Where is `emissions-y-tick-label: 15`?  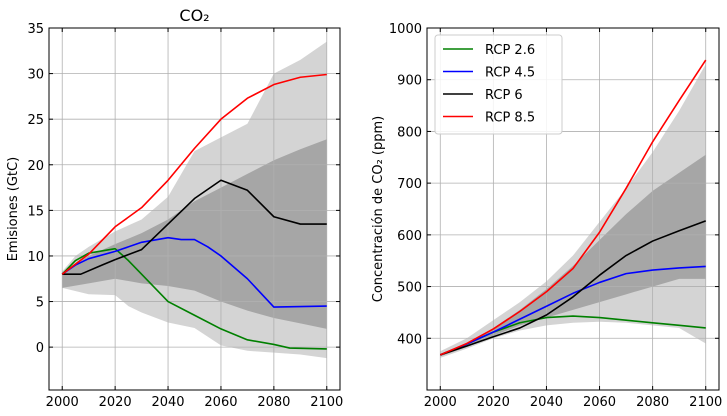
emissions-y-tick-label: 15 is located at coordinates (35, 211).